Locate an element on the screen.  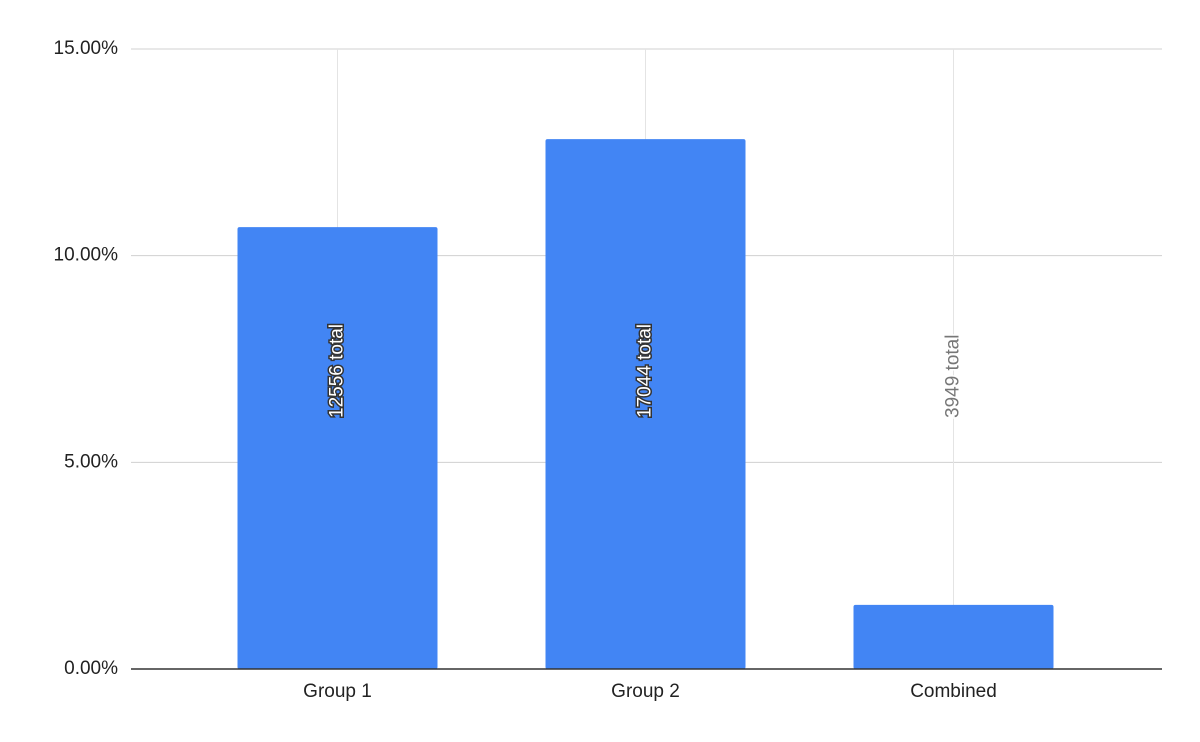
data-annotation: 12556 total is located at coordinates (337, 371).